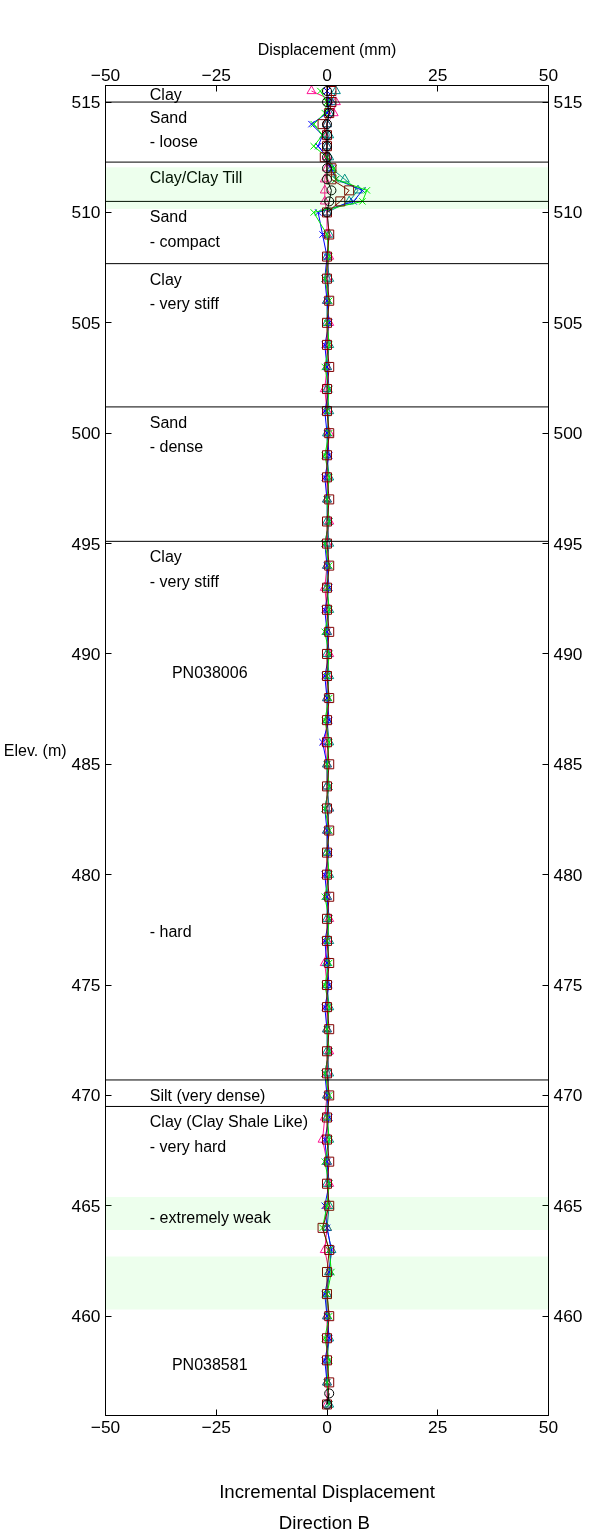 The image size is (608, 1537). I want to click on y-tick-label: 465, so click(86, 1205).